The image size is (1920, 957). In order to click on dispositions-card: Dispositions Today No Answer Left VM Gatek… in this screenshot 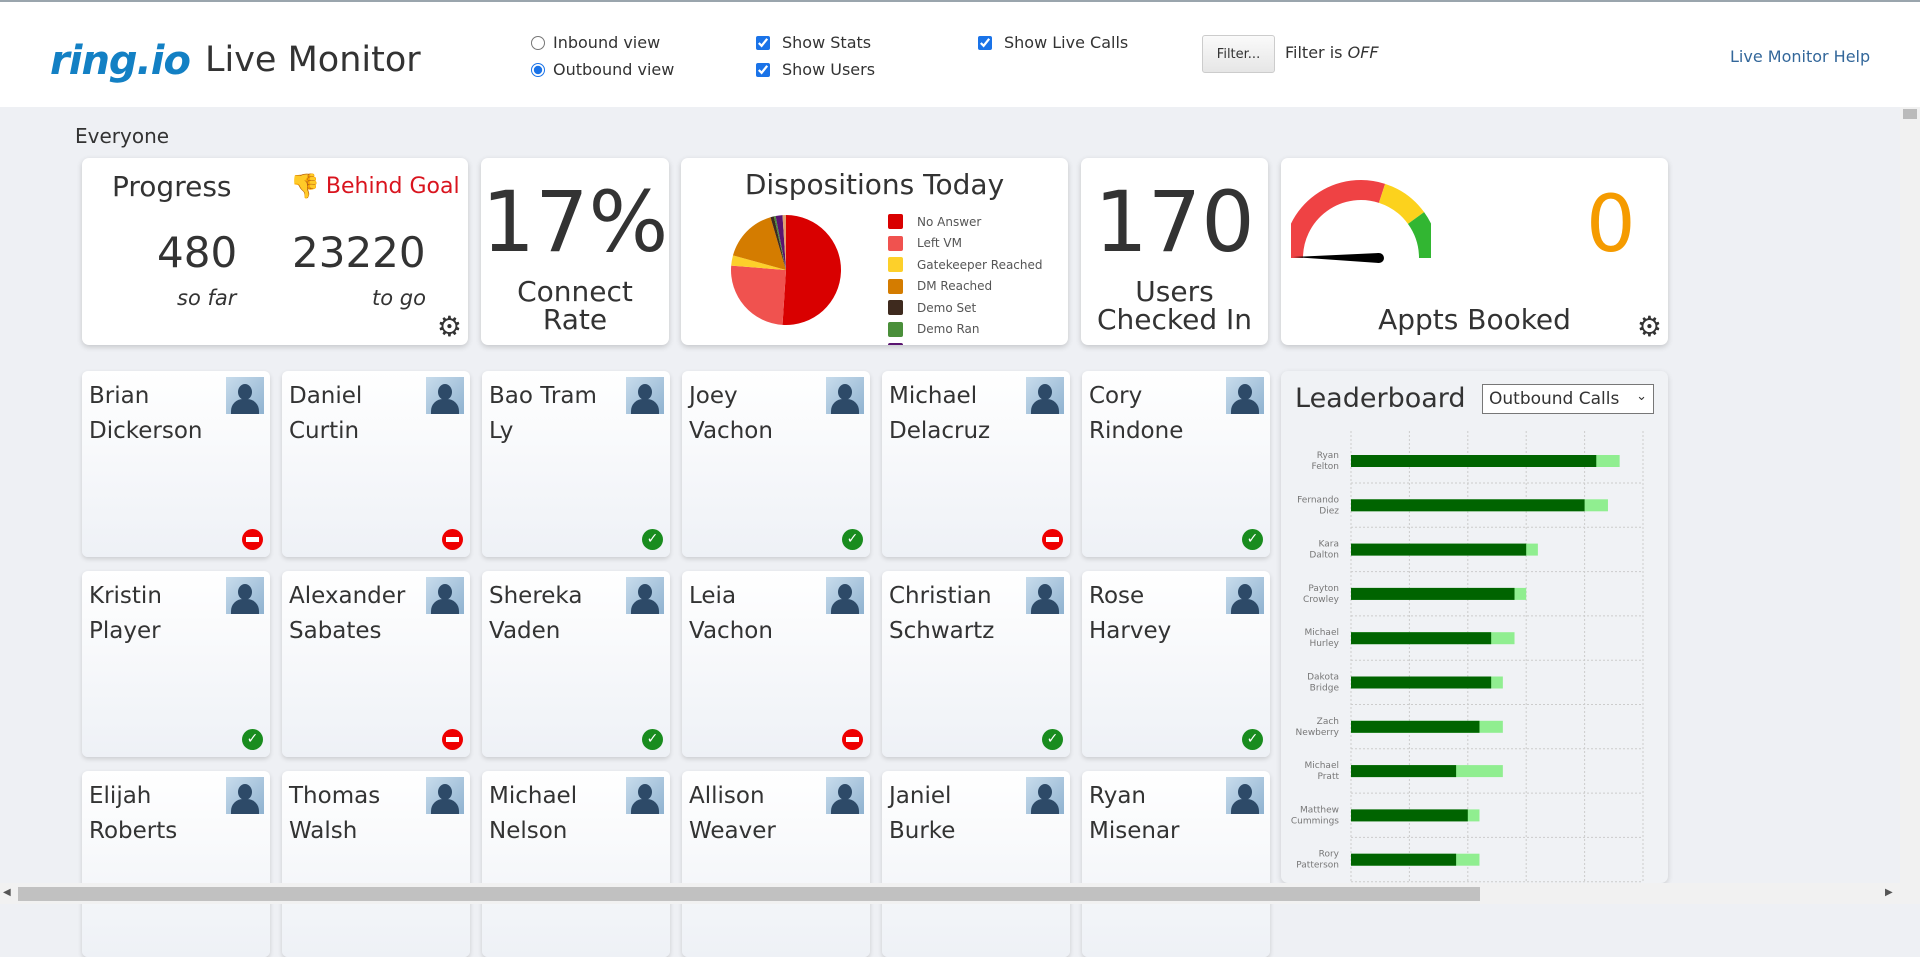, I will do `click(874, 251)`.